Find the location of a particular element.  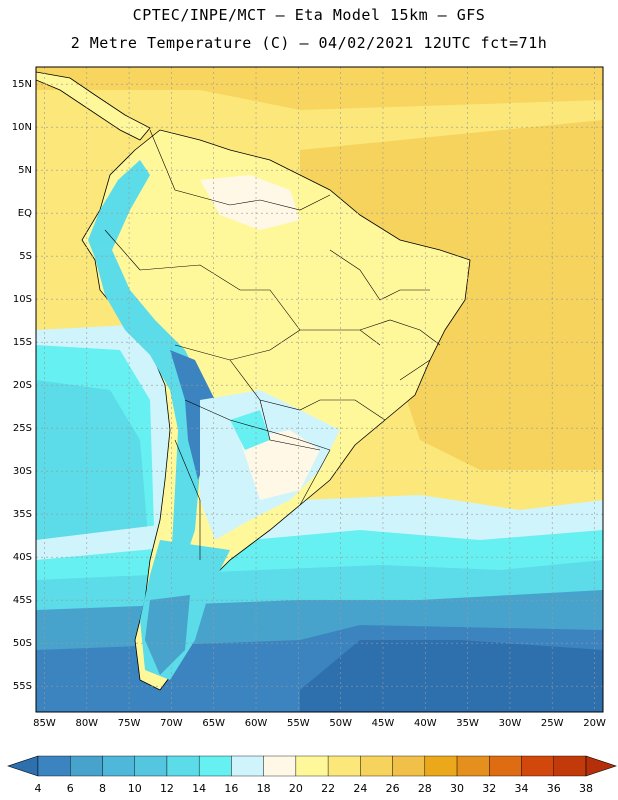

colorbar-level-label: 32 is located at coordinates (489, 788).